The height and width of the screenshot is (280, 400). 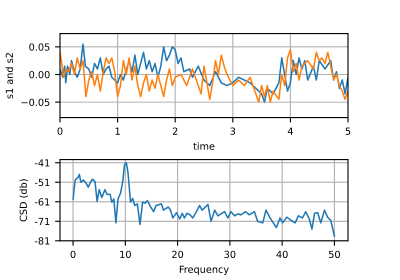 I want to click on y-tick-label: 0.05, so click(x=39, y=47).